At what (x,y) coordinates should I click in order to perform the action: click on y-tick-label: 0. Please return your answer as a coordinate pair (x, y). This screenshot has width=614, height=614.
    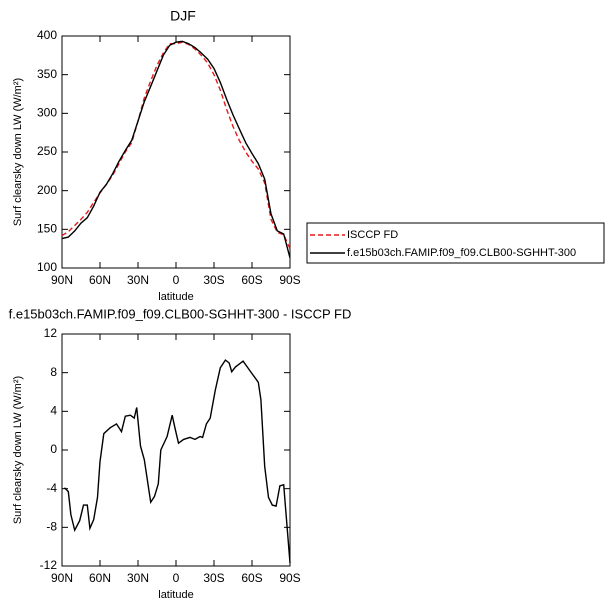
    Looking at the image, I should click on (53, 449).